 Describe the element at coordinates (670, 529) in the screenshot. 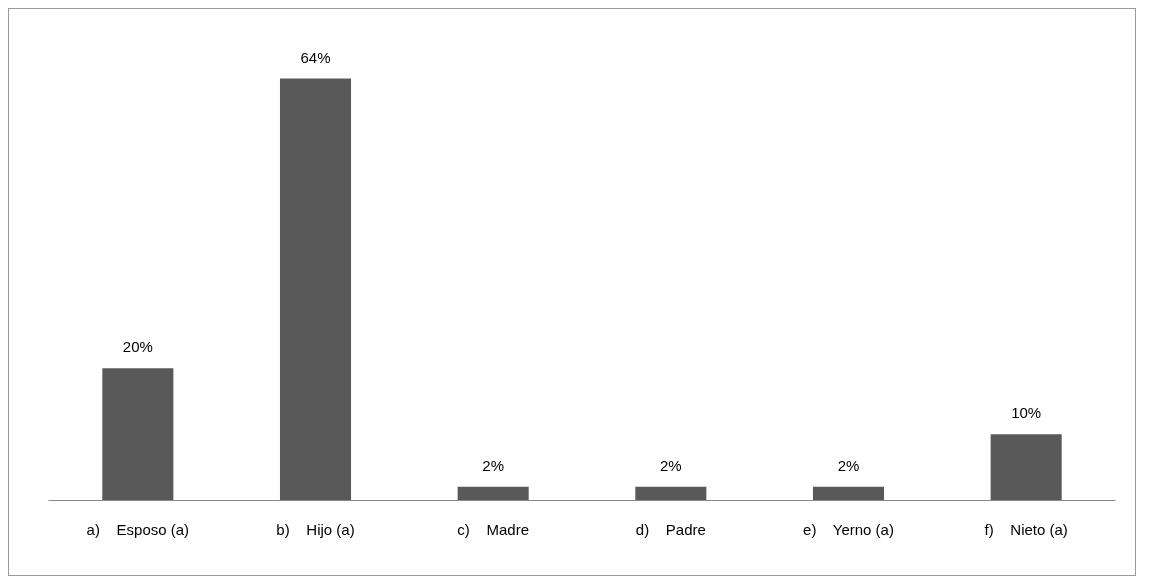

I see `x-tick-label: d) Padre` at that location.